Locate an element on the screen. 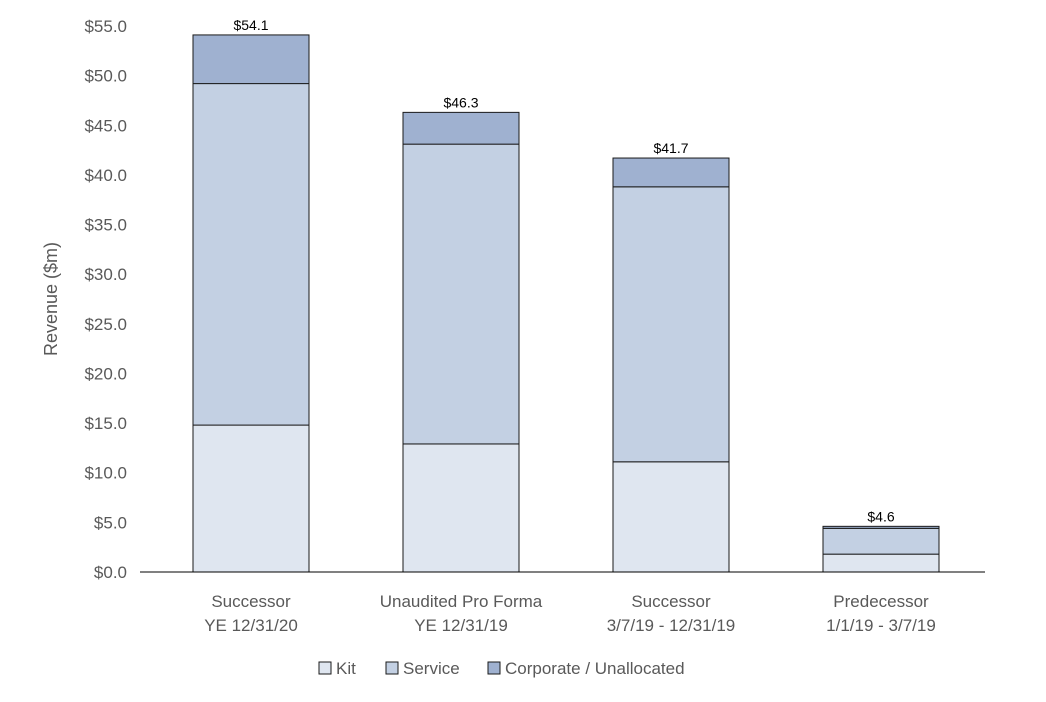  y-tick-label: $50.0 is located at coordinates (105, 76).